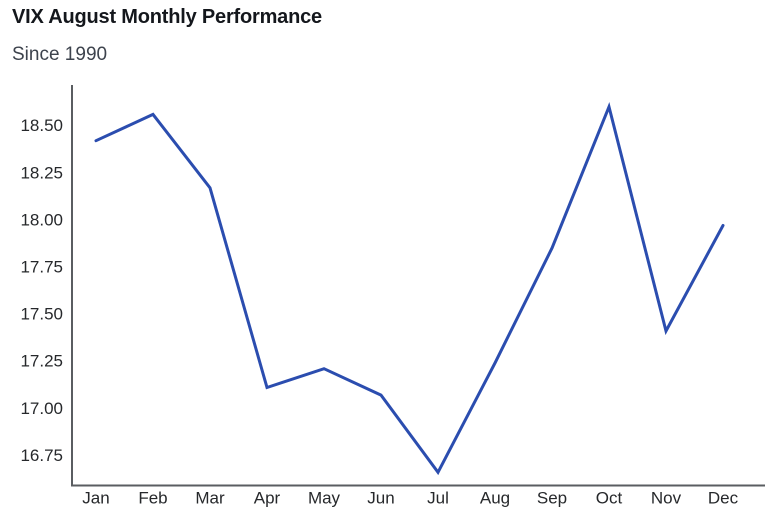 The height and width of the screenshot is (512, 768). What do you see at coordinates (552, 498) in the screenshot?
I see `x-tick-label: Sep` at bounding box center [552, 498].